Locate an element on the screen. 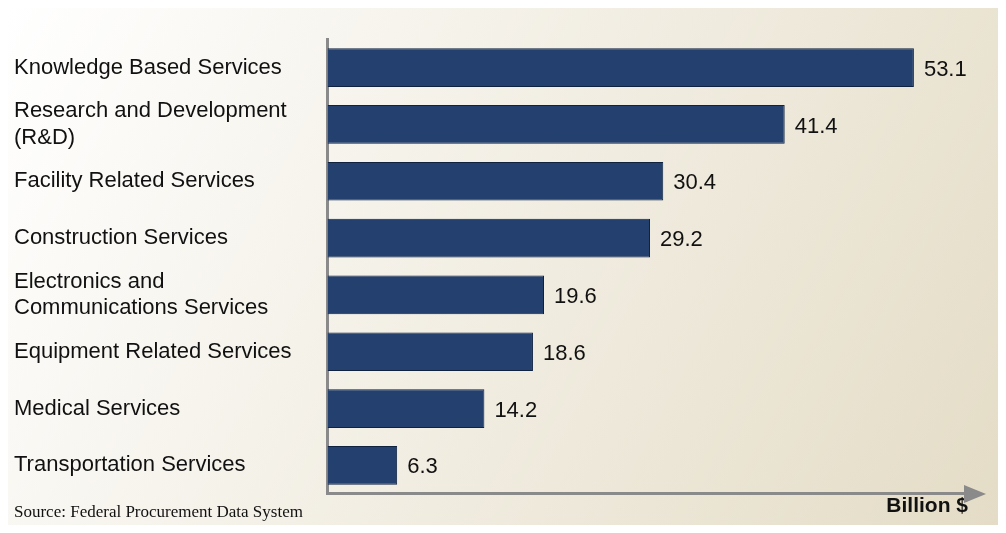 The width and height of the screenshot is (1006, 533). data-label: 41.4 is located at coordinates (816, 125).